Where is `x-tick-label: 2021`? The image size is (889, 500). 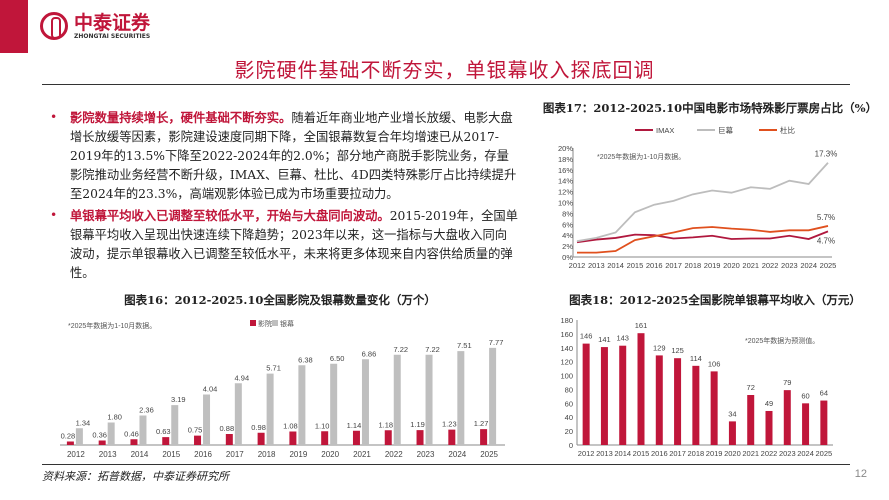
x-tick-label: 2021 is located at coordinates (750, 265).